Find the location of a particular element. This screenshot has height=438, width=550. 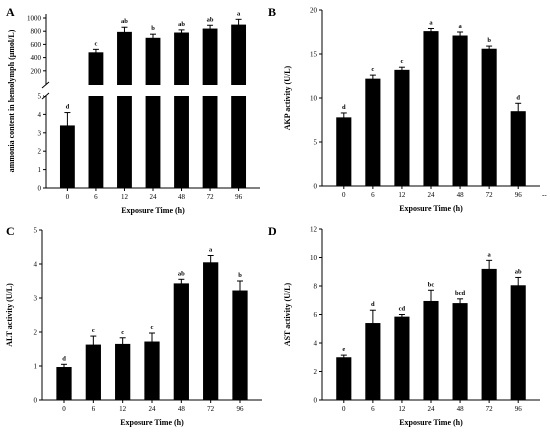

axis-break-gap is located at coordinates (152, 90).